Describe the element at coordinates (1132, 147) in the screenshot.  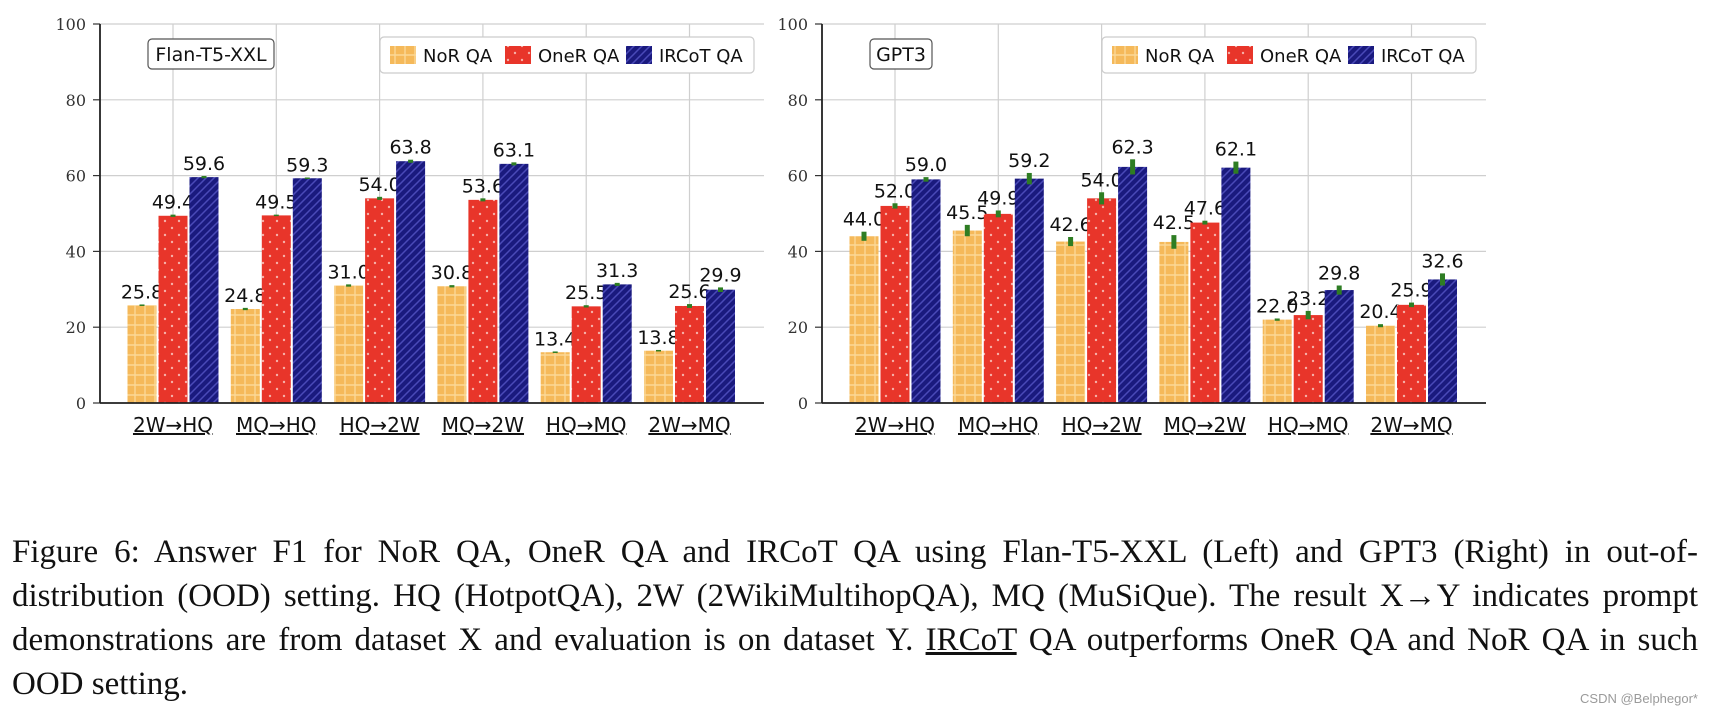
I see `data-label: 62.3` at that location.